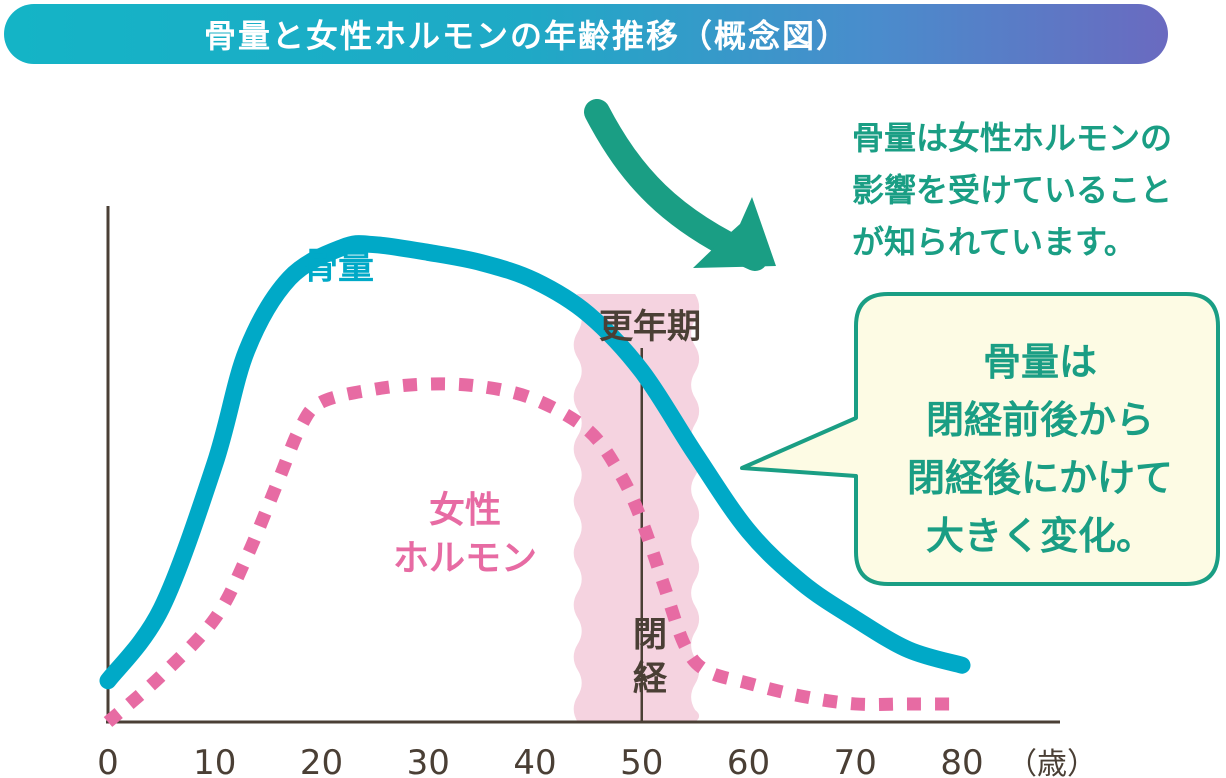 This screenshot has width=1226, height=778. Describe the element at coordinates (1012, 190) in the screenshot. I see `info-note: 骨量は女性ホルモンの 影響を受けていること が知られています。` at that location.